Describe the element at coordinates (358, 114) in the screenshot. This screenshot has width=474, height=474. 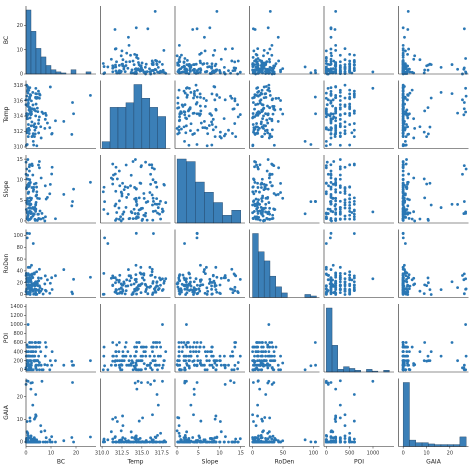
I see `panel-temp-vs-poi` at that location.